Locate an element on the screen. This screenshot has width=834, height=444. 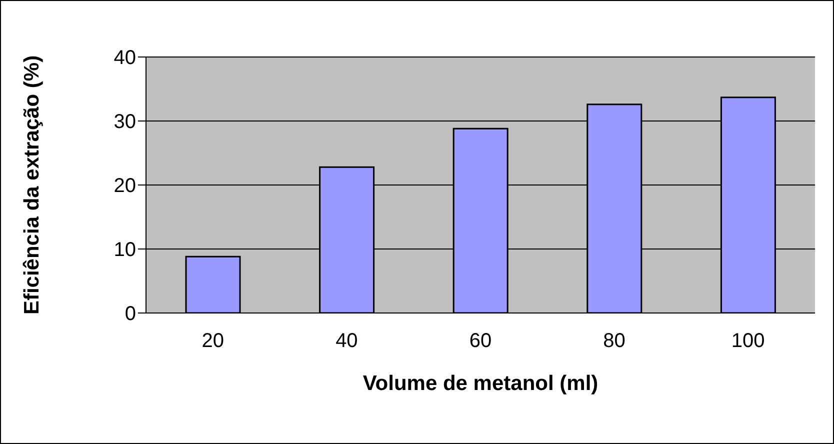
x-tick-label: 100 is located at coordinates (748, 341).